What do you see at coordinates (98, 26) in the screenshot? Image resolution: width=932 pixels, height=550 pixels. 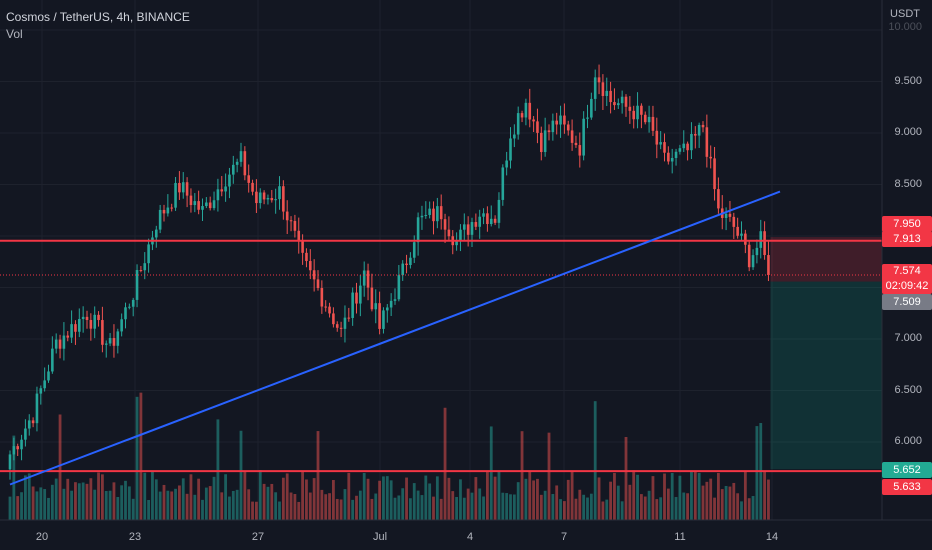 I see `chart-legend: Cosmos / TetherUS, 4h, BINANCE Vol` at bounding box center [98, 26].